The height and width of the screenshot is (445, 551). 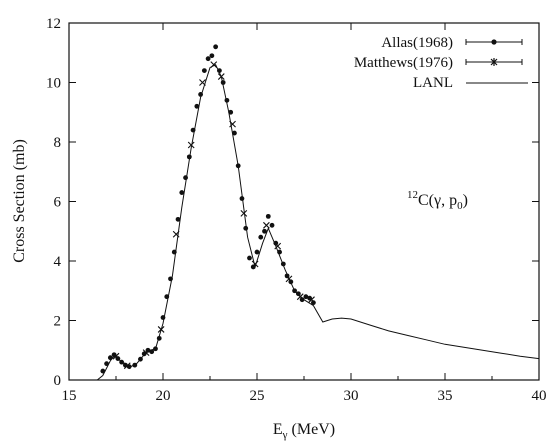 I want to click on legend-label-allas: Allas(1968), so click(x=417, y=43).